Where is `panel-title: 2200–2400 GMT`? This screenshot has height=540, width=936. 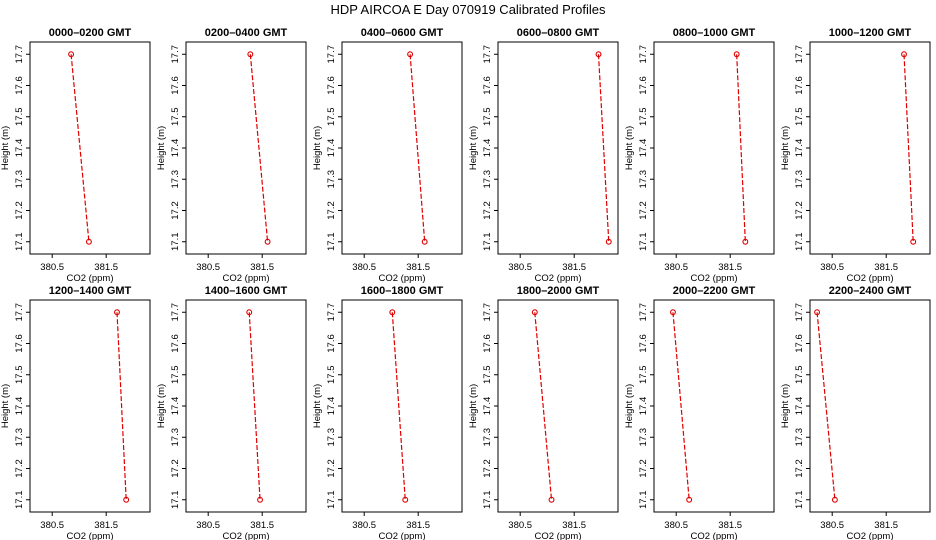 panel-title: 2200–2400 GMT is located at coordinates (870, 291).